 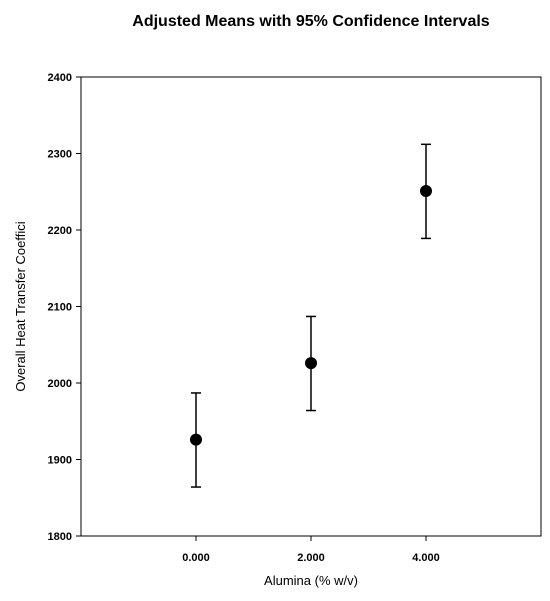 What do you see at coordinates (60, 155) in the screenshot?
I see `y-tick-label: 2300` at bounding box center [60, 155].